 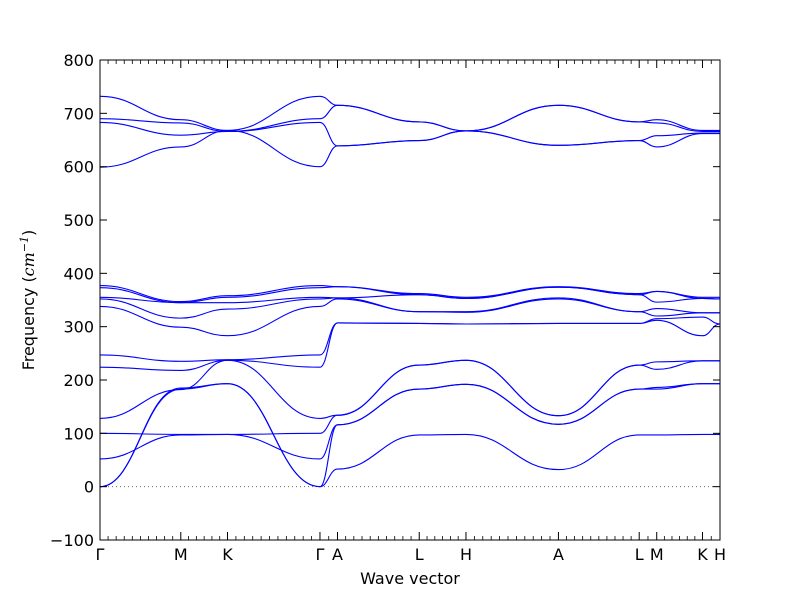 I want to click on y-axis-label-text: Frequency (, so click(x=28, y=323).